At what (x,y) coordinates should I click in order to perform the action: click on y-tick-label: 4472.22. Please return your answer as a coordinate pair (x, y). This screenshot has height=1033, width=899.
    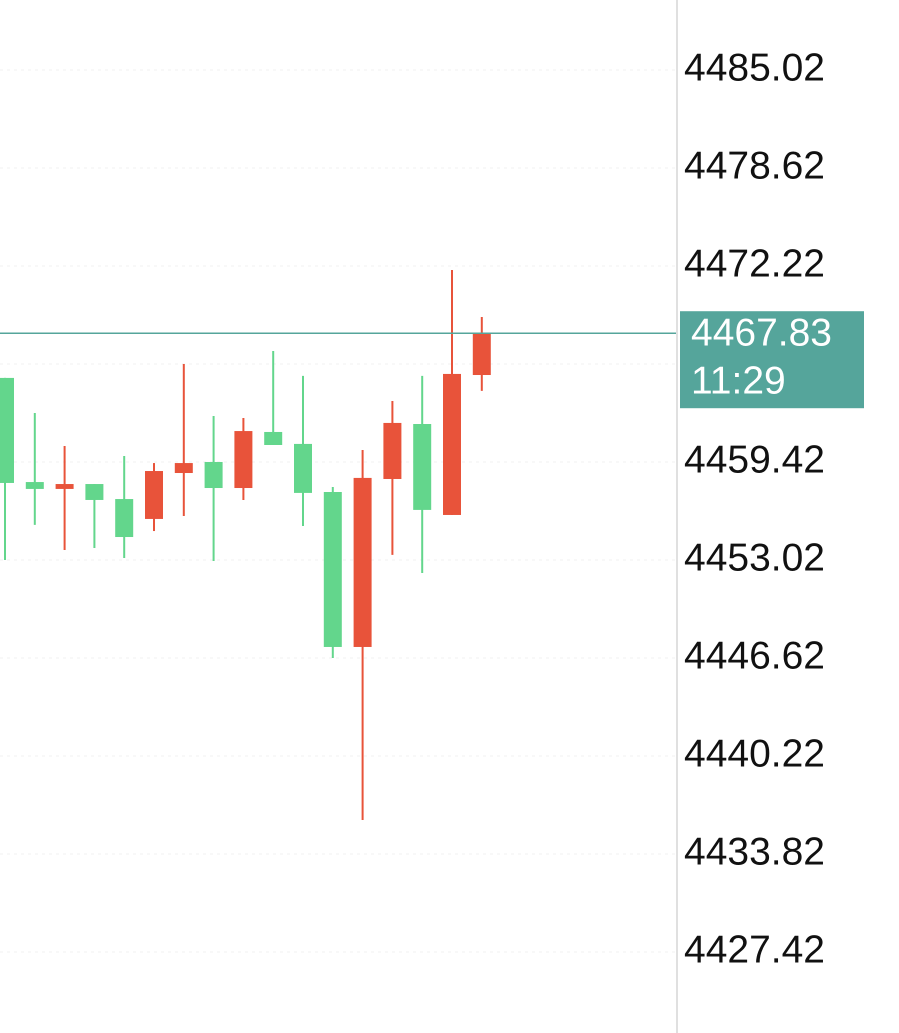
    Looking at the image, I should click on (754, 263).